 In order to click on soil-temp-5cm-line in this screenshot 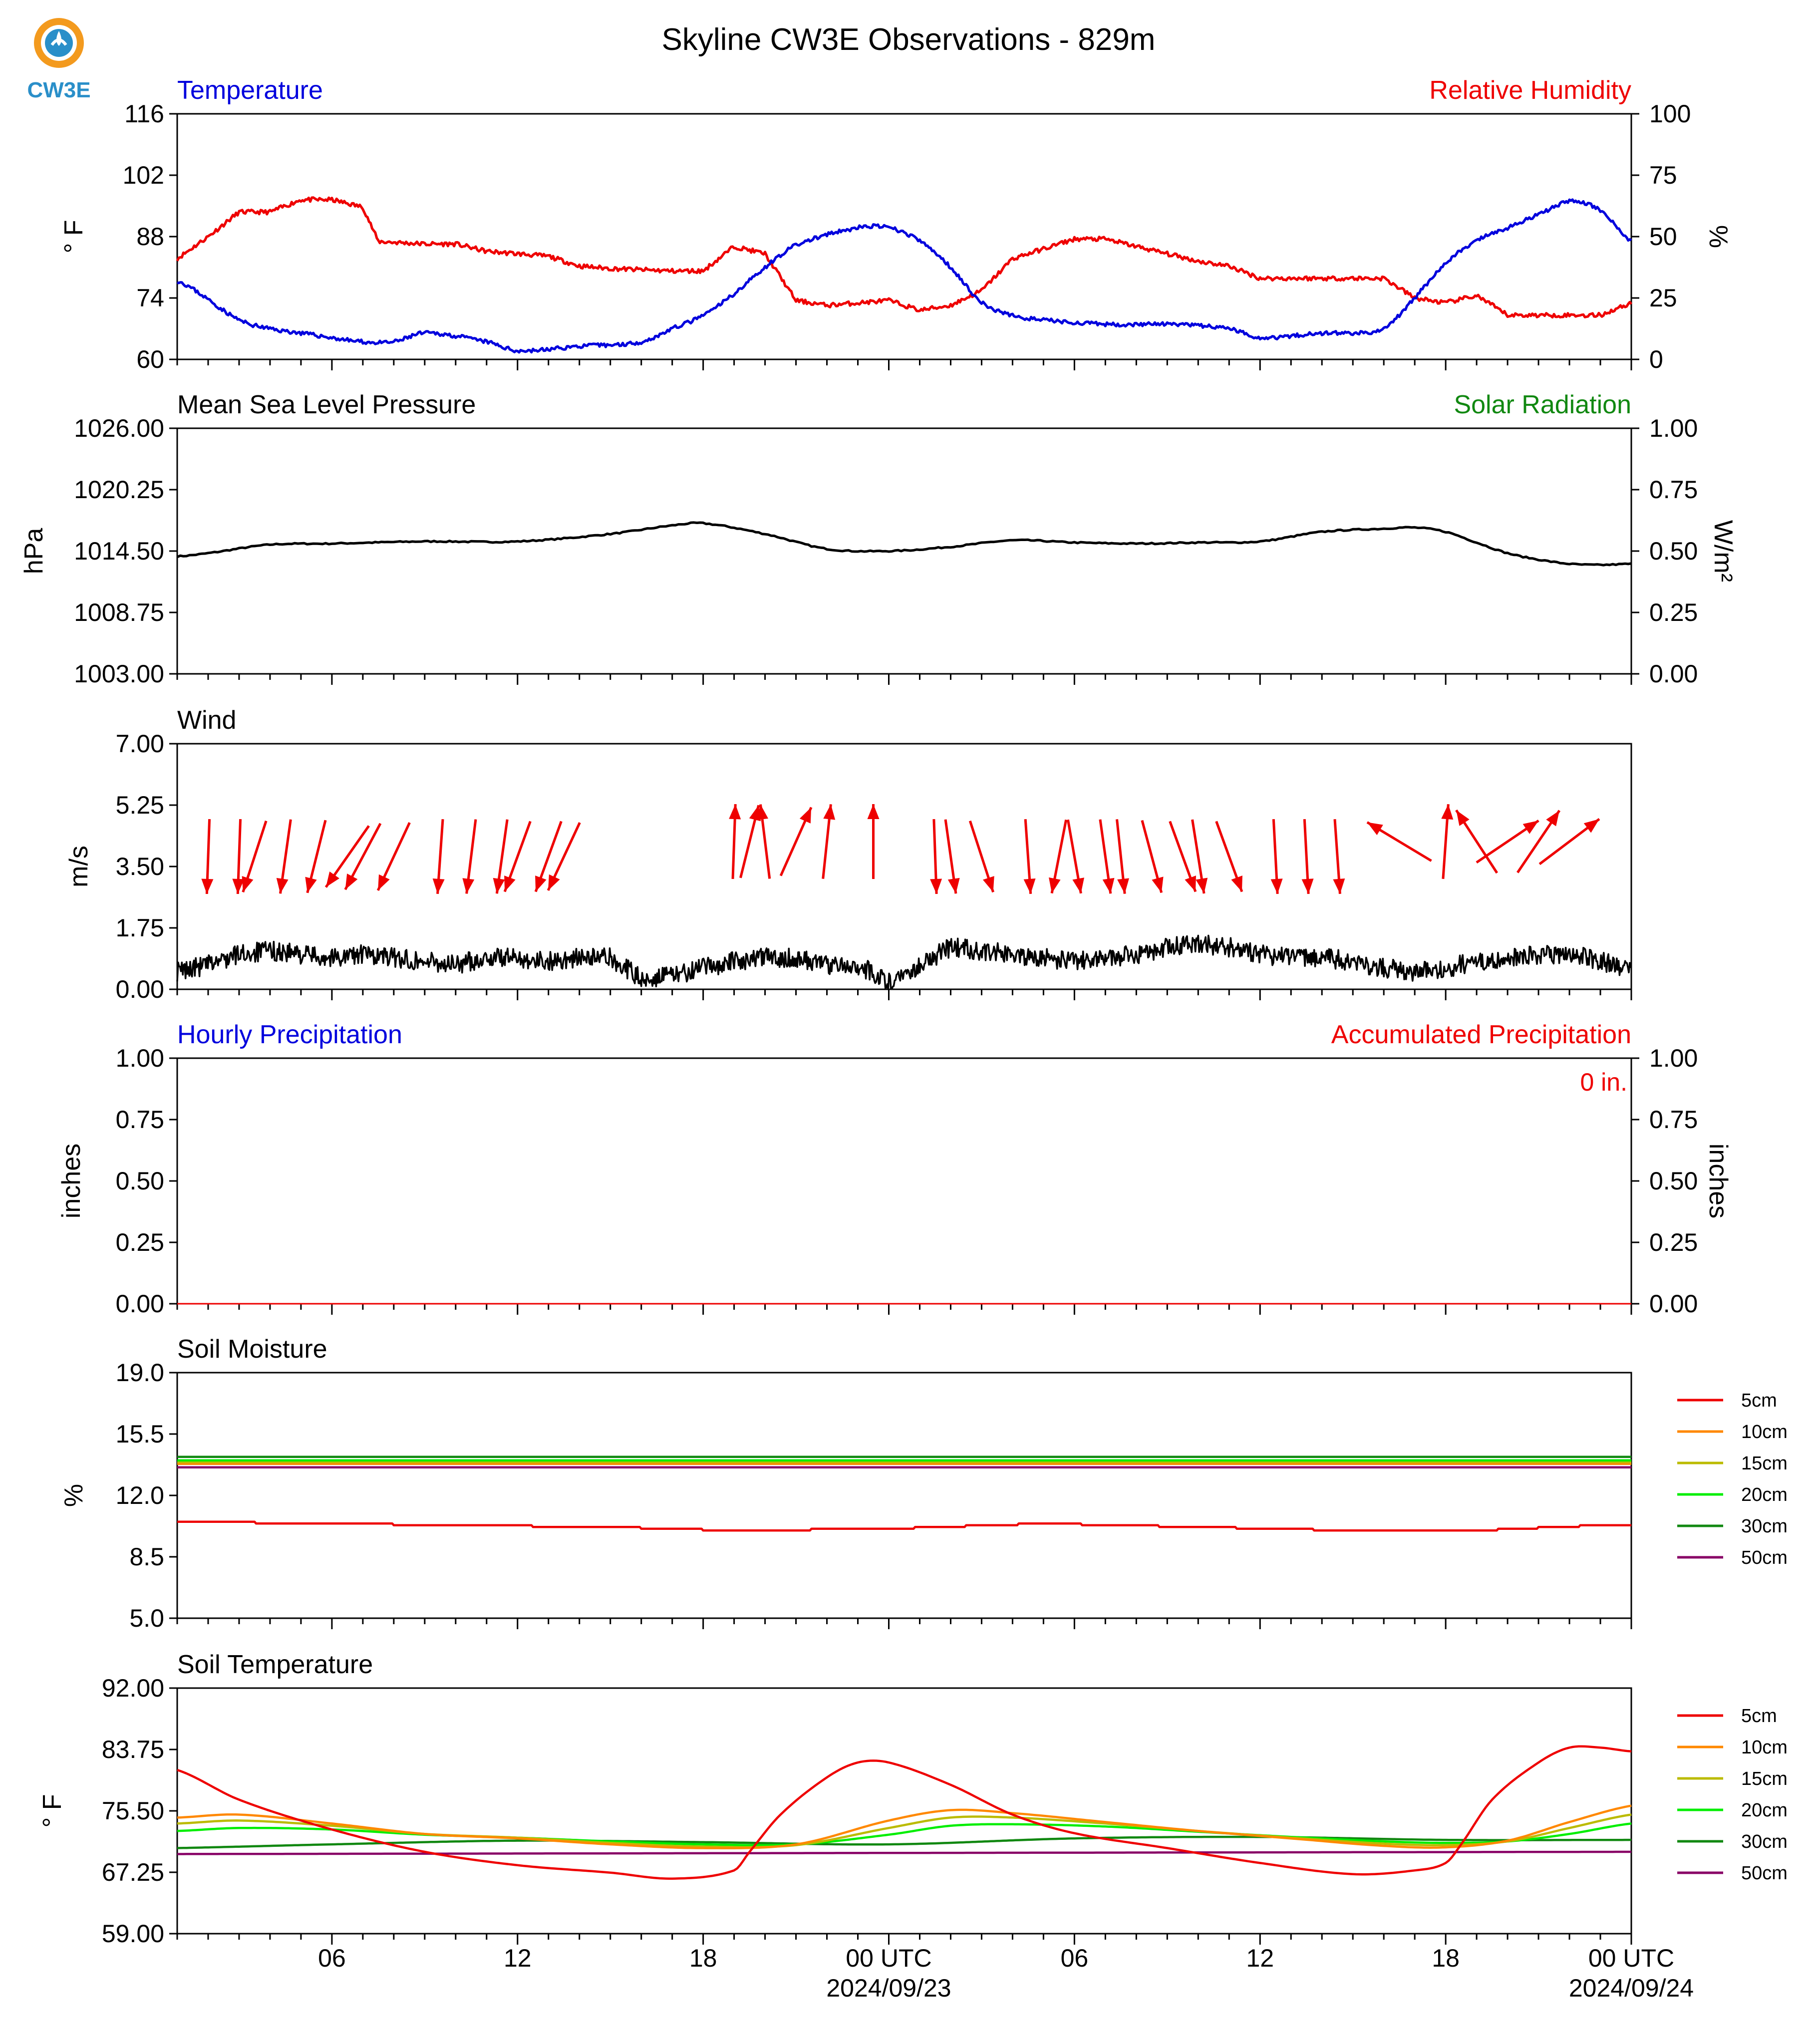, I will do `click(904, 1812)`.